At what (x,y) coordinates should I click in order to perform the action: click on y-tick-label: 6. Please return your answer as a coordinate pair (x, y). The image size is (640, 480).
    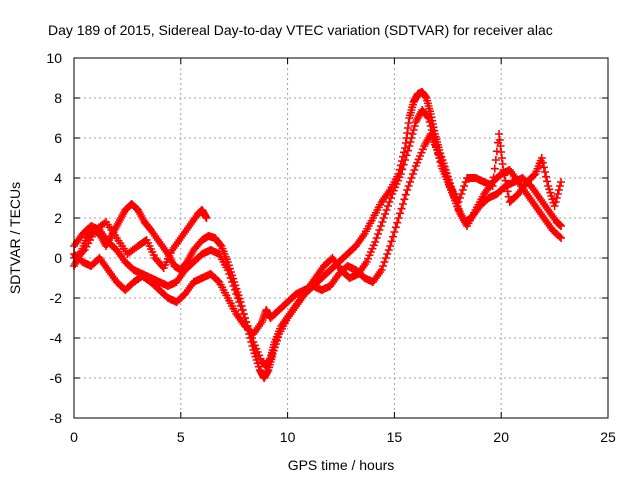
    Looking at the image, I should click on (58, 138).